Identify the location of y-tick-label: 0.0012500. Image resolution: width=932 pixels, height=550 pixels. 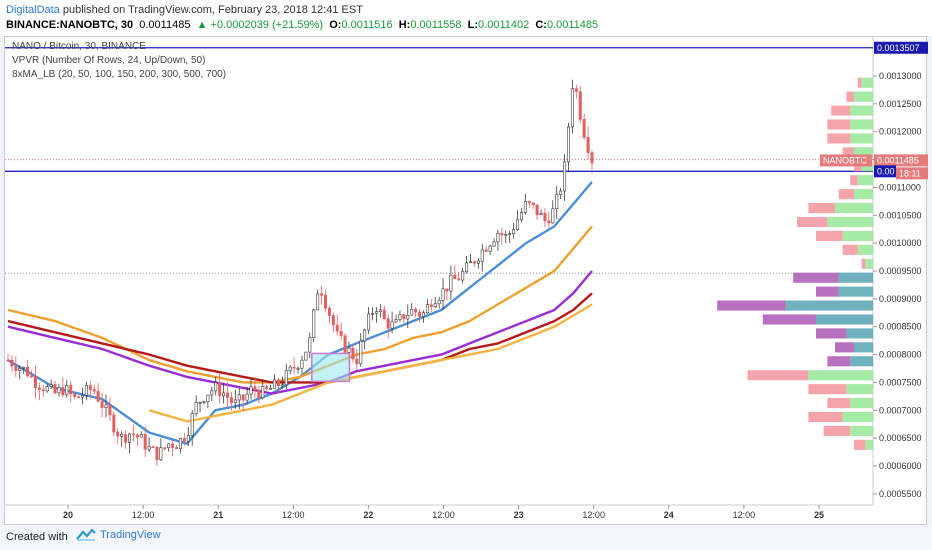
(900, 104).